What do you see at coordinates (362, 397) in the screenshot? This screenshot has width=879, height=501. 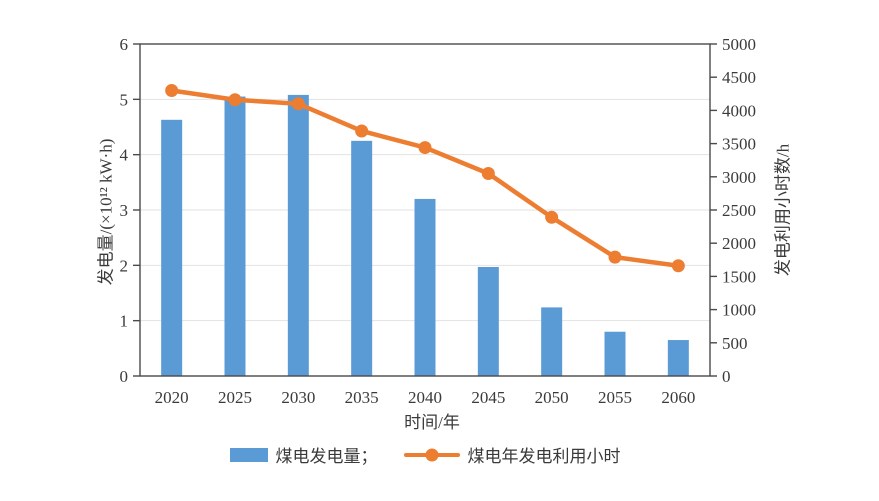 I see `x-tick-label: 2035` at bounding box center [362, 397].